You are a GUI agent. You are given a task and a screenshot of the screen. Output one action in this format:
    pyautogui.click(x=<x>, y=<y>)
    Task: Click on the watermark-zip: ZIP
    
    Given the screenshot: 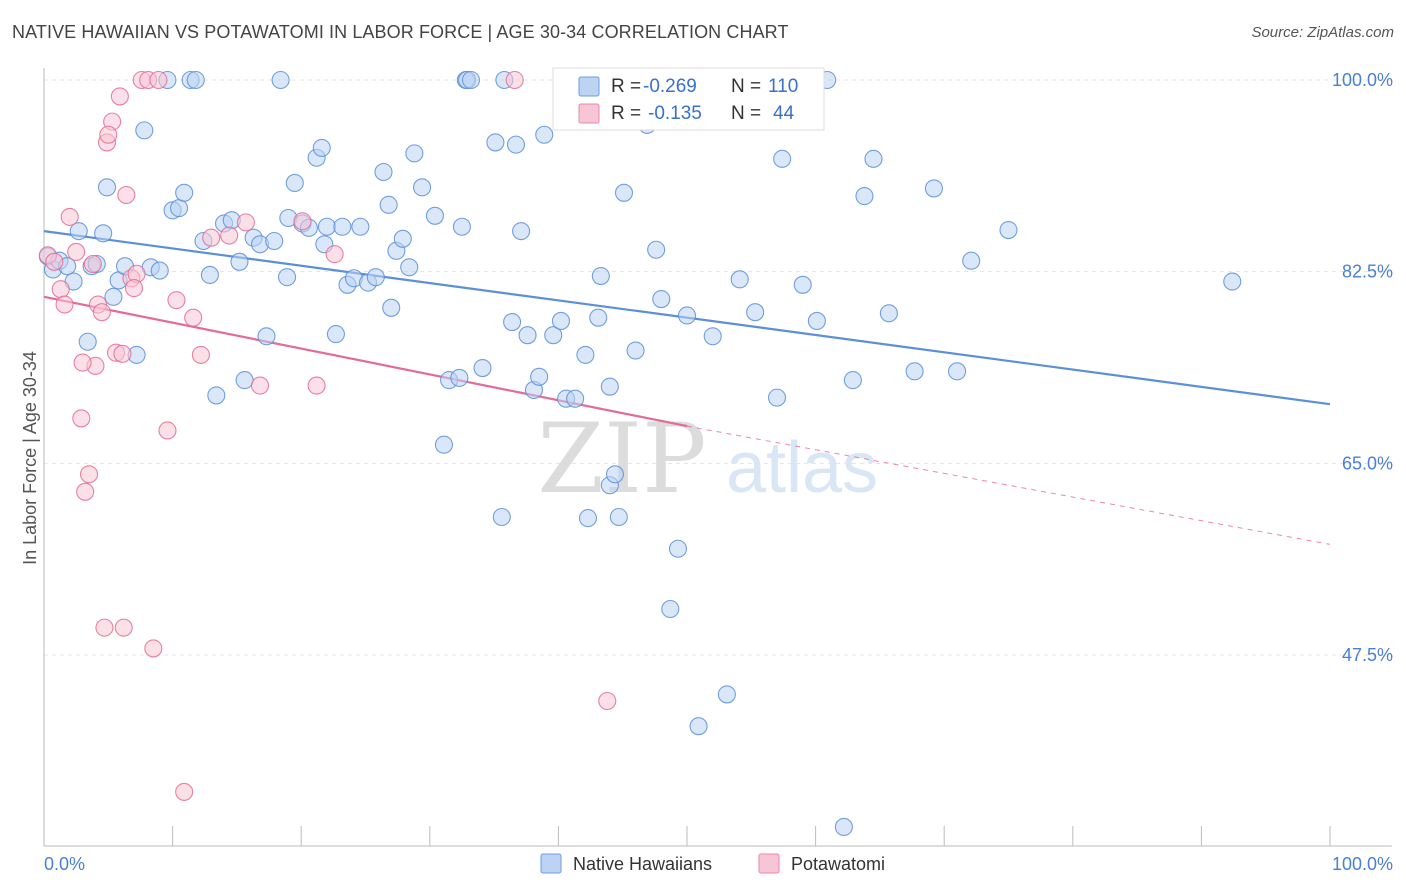 What is the action you would take?
    pyautogui.click(x=621, y=459)
    